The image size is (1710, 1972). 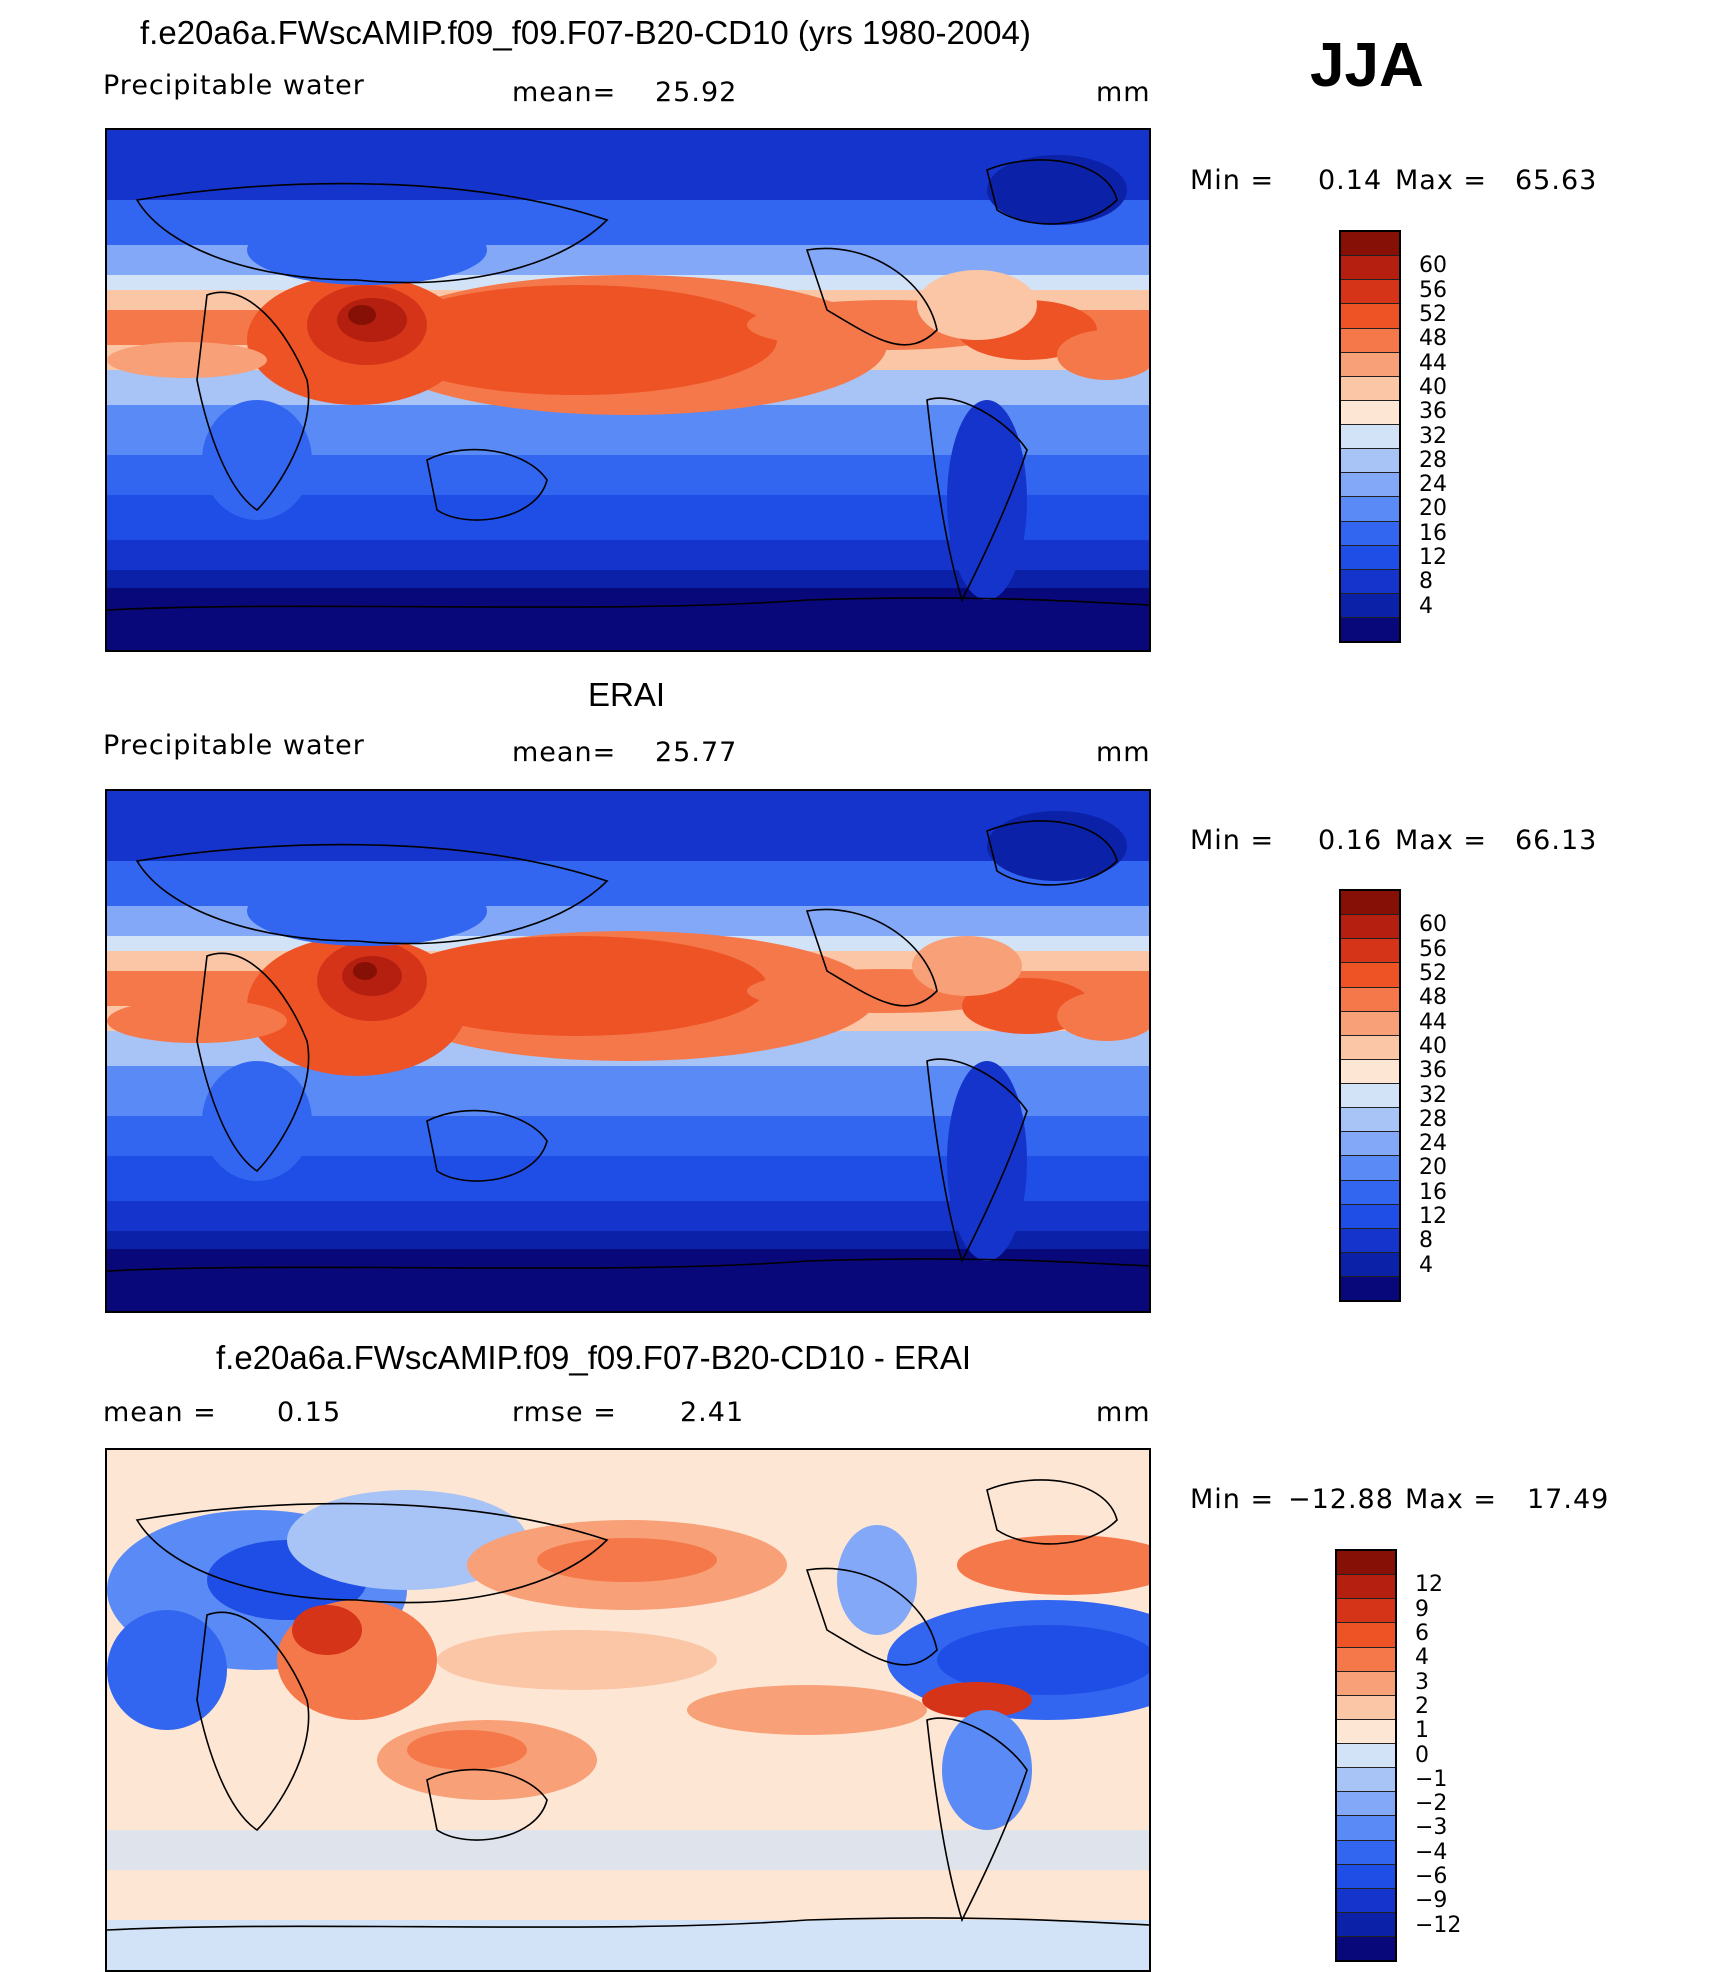 What do you see at coordinates (1232, 1499) in the screenshot?
I see `panel3-min-label: Min =` at bounding box center [1232, 1499].